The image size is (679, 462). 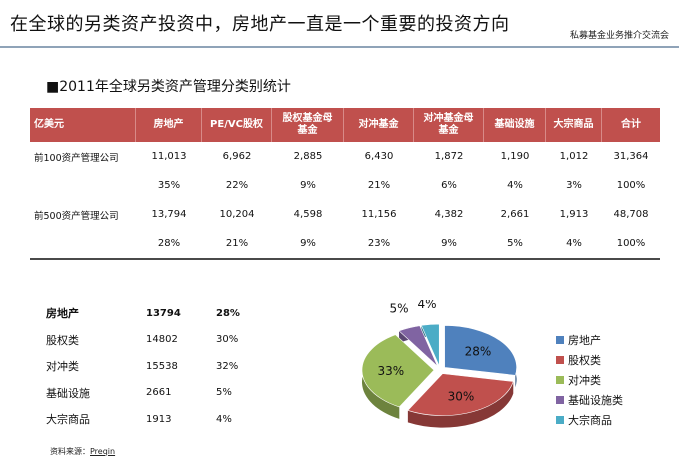 I want to click on source-name: Preqin, so click(x=103, y=451).